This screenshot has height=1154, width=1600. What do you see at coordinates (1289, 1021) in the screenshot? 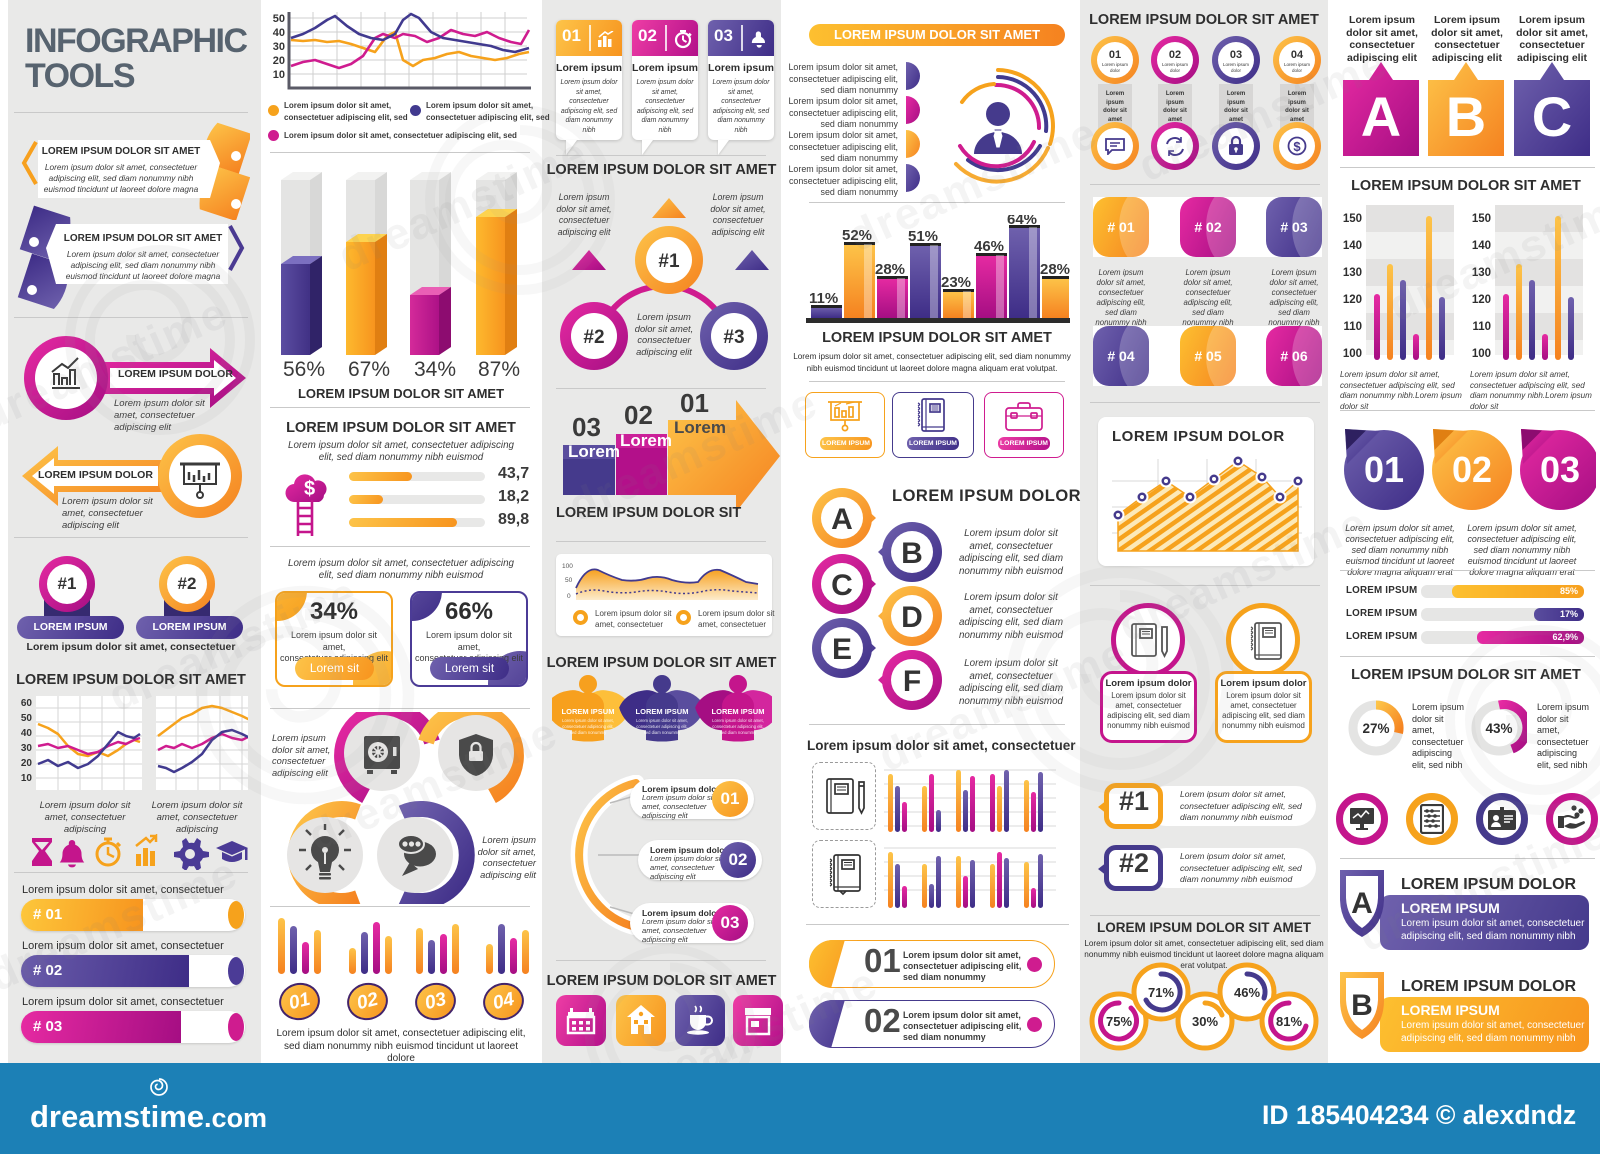
I see `svg-text: 81%` at bounding box center [1289, 1021].